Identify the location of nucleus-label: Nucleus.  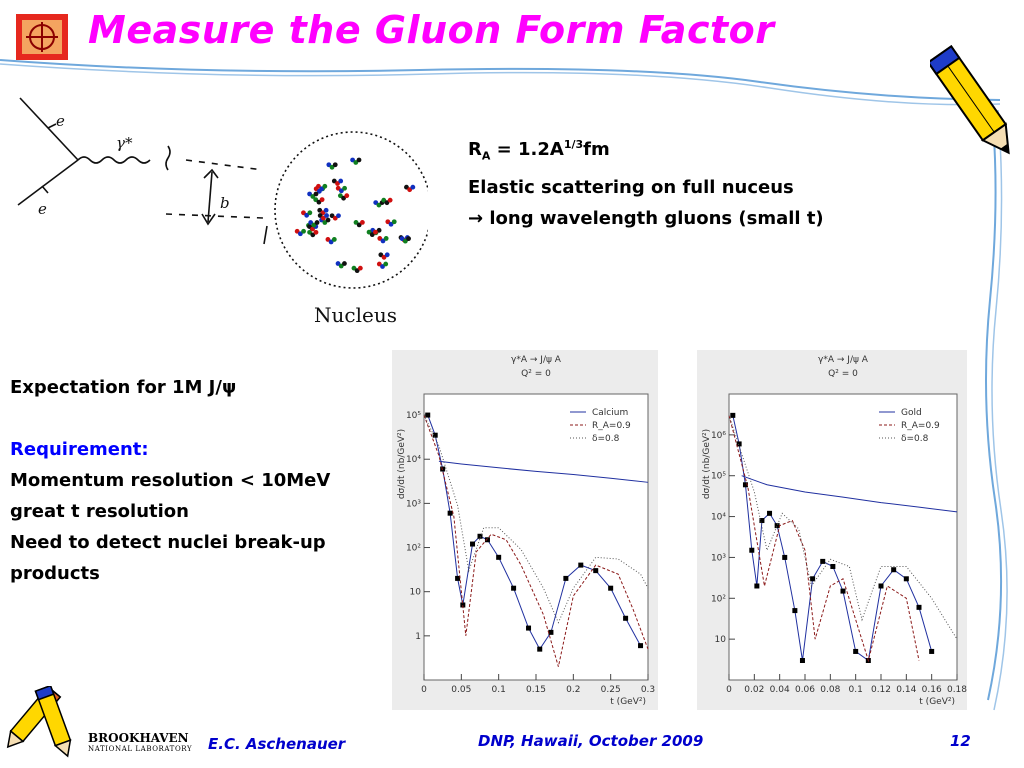
(355, 315).